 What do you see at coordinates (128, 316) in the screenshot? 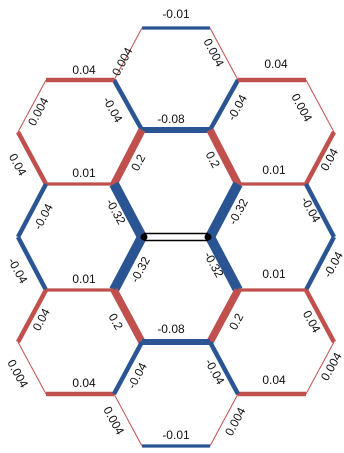
I see `bond-ll-upper-right` at bounding box center [128, 316].